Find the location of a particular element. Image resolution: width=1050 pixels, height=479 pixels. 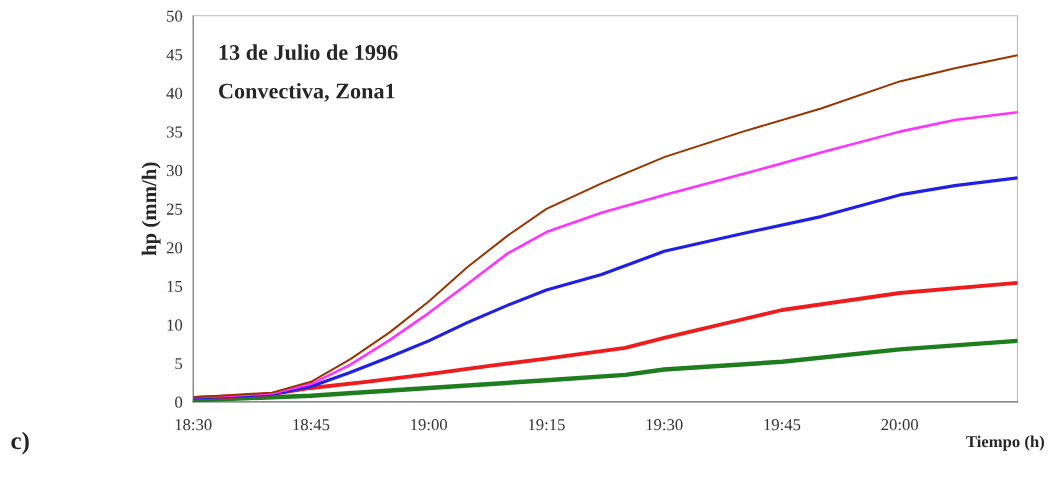

annotation: Convectiva, Zona1 is located at coordinates (307, 92).